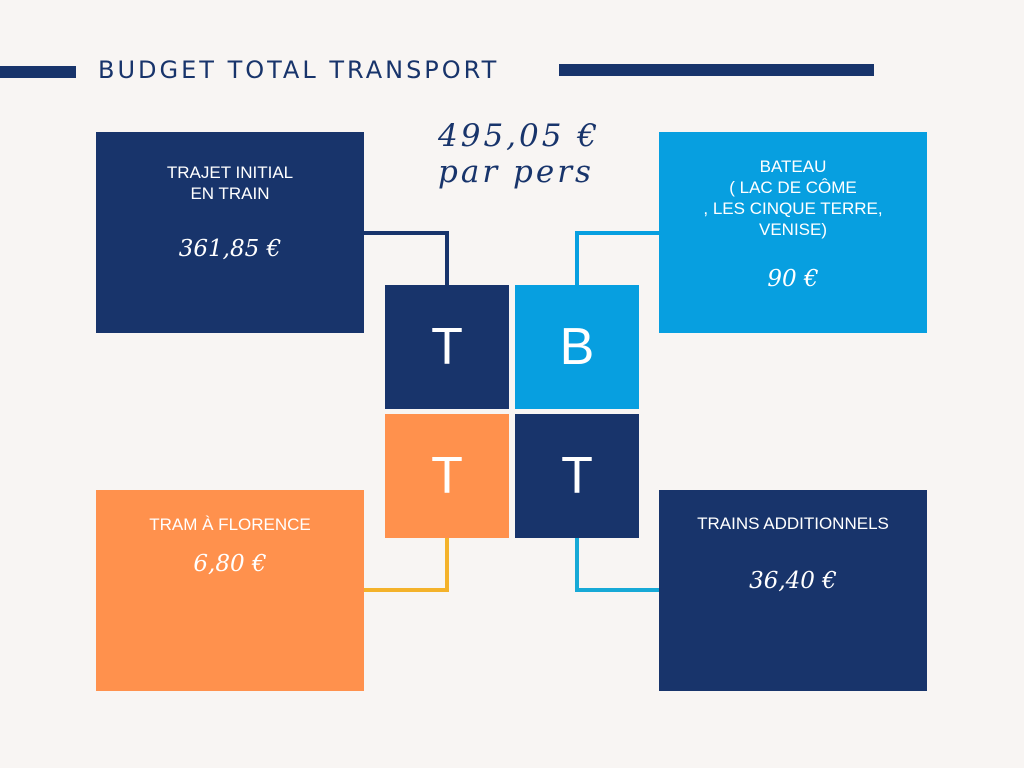 This screenshot has height=768, width=1024. I want to click on connector-trains-add, so click(617, 590).